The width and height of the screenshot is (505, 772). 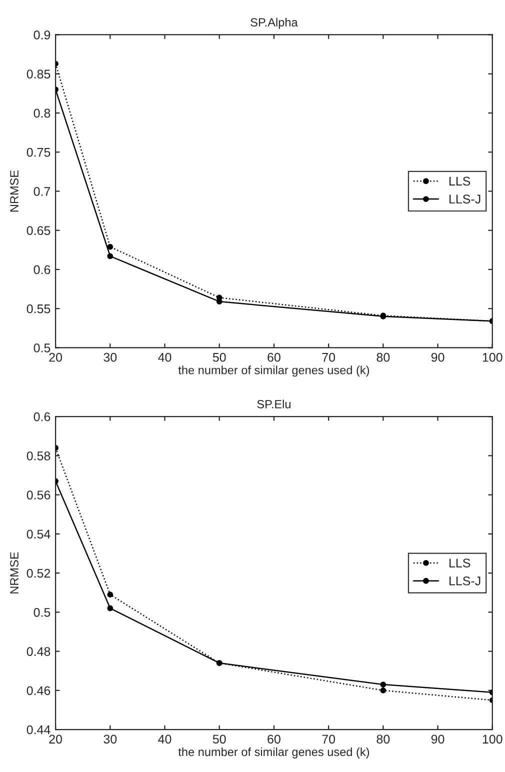 I want to click on y-tick-label: 0.7, so click(x=42, y=191).